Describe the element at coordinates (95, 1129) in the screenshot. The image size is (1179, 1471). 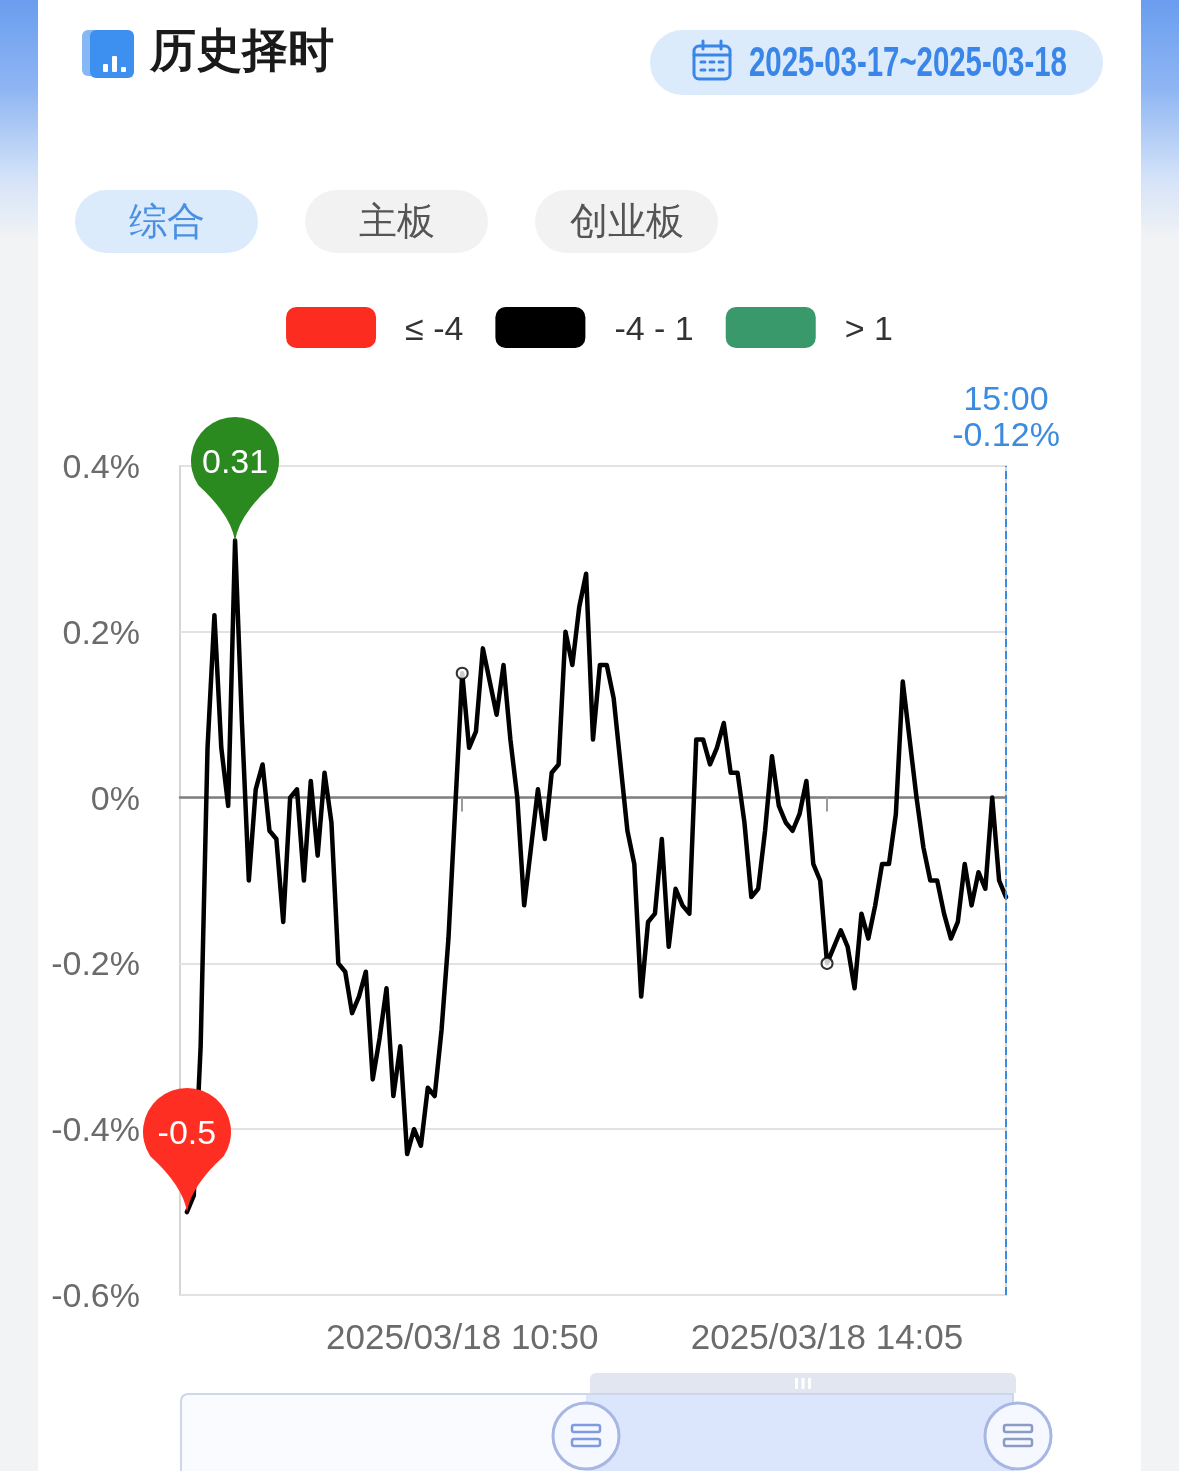
I see `y-tick-label: -0.4%` at that location.